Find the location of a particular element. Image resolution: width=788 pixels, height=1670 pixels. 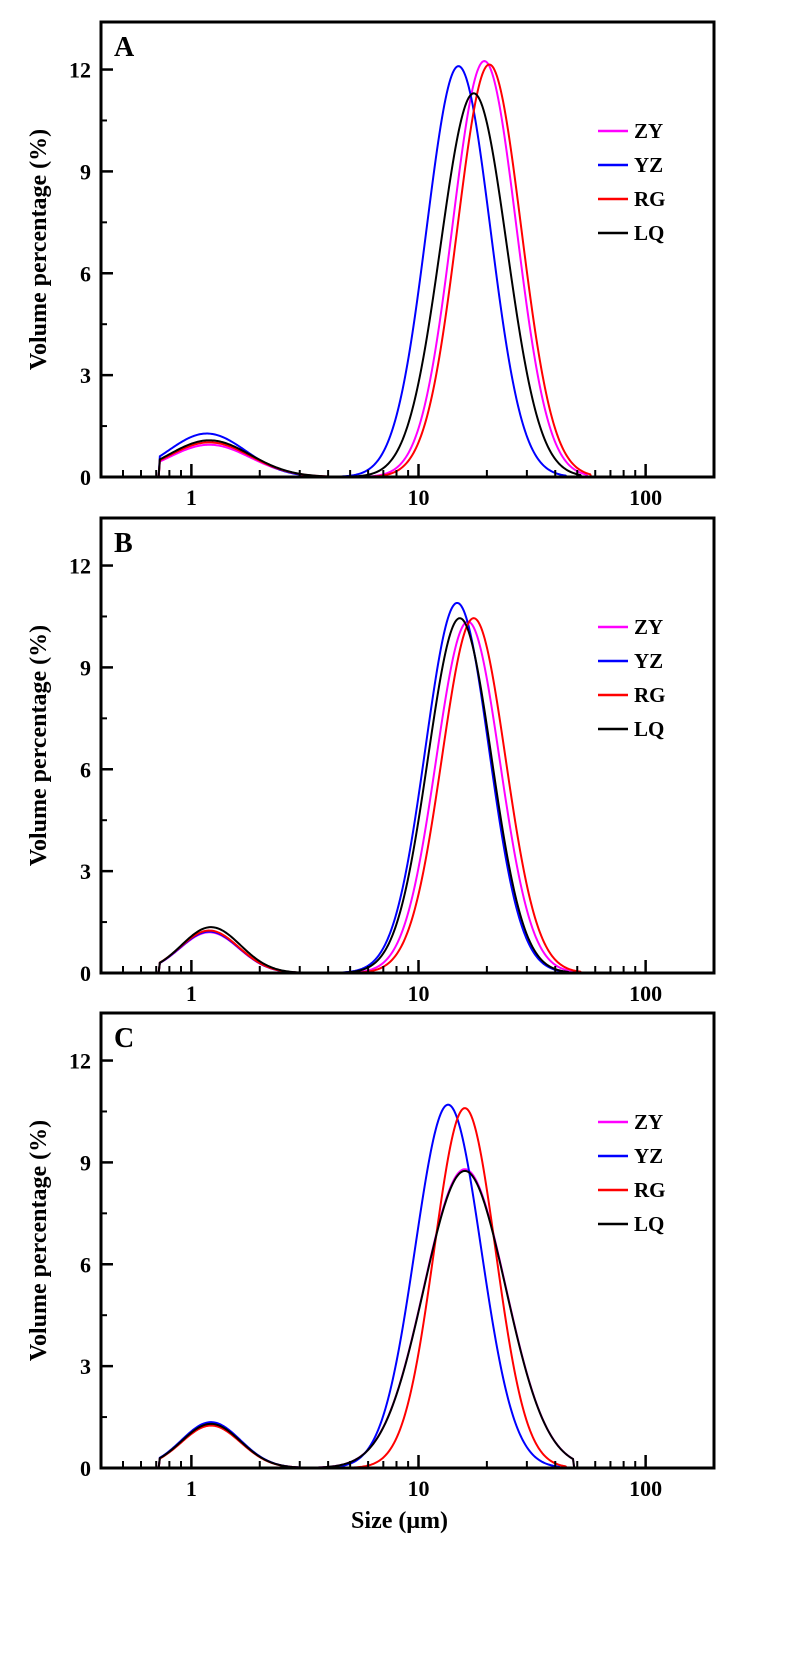

panel-label: C is located at coordinates (124, 1038).